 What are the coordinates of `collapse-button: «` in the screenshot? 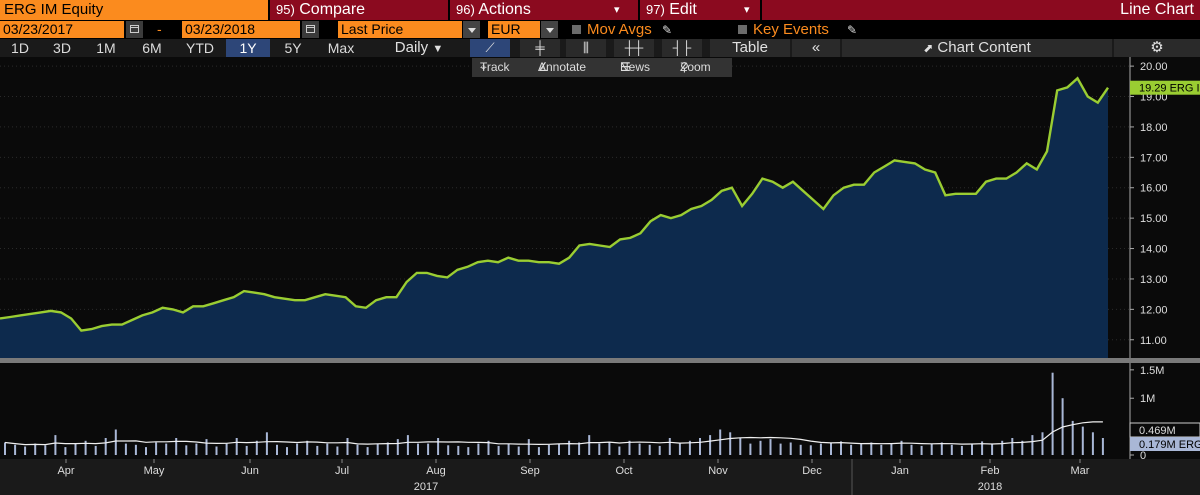 It's located at (816, 48).